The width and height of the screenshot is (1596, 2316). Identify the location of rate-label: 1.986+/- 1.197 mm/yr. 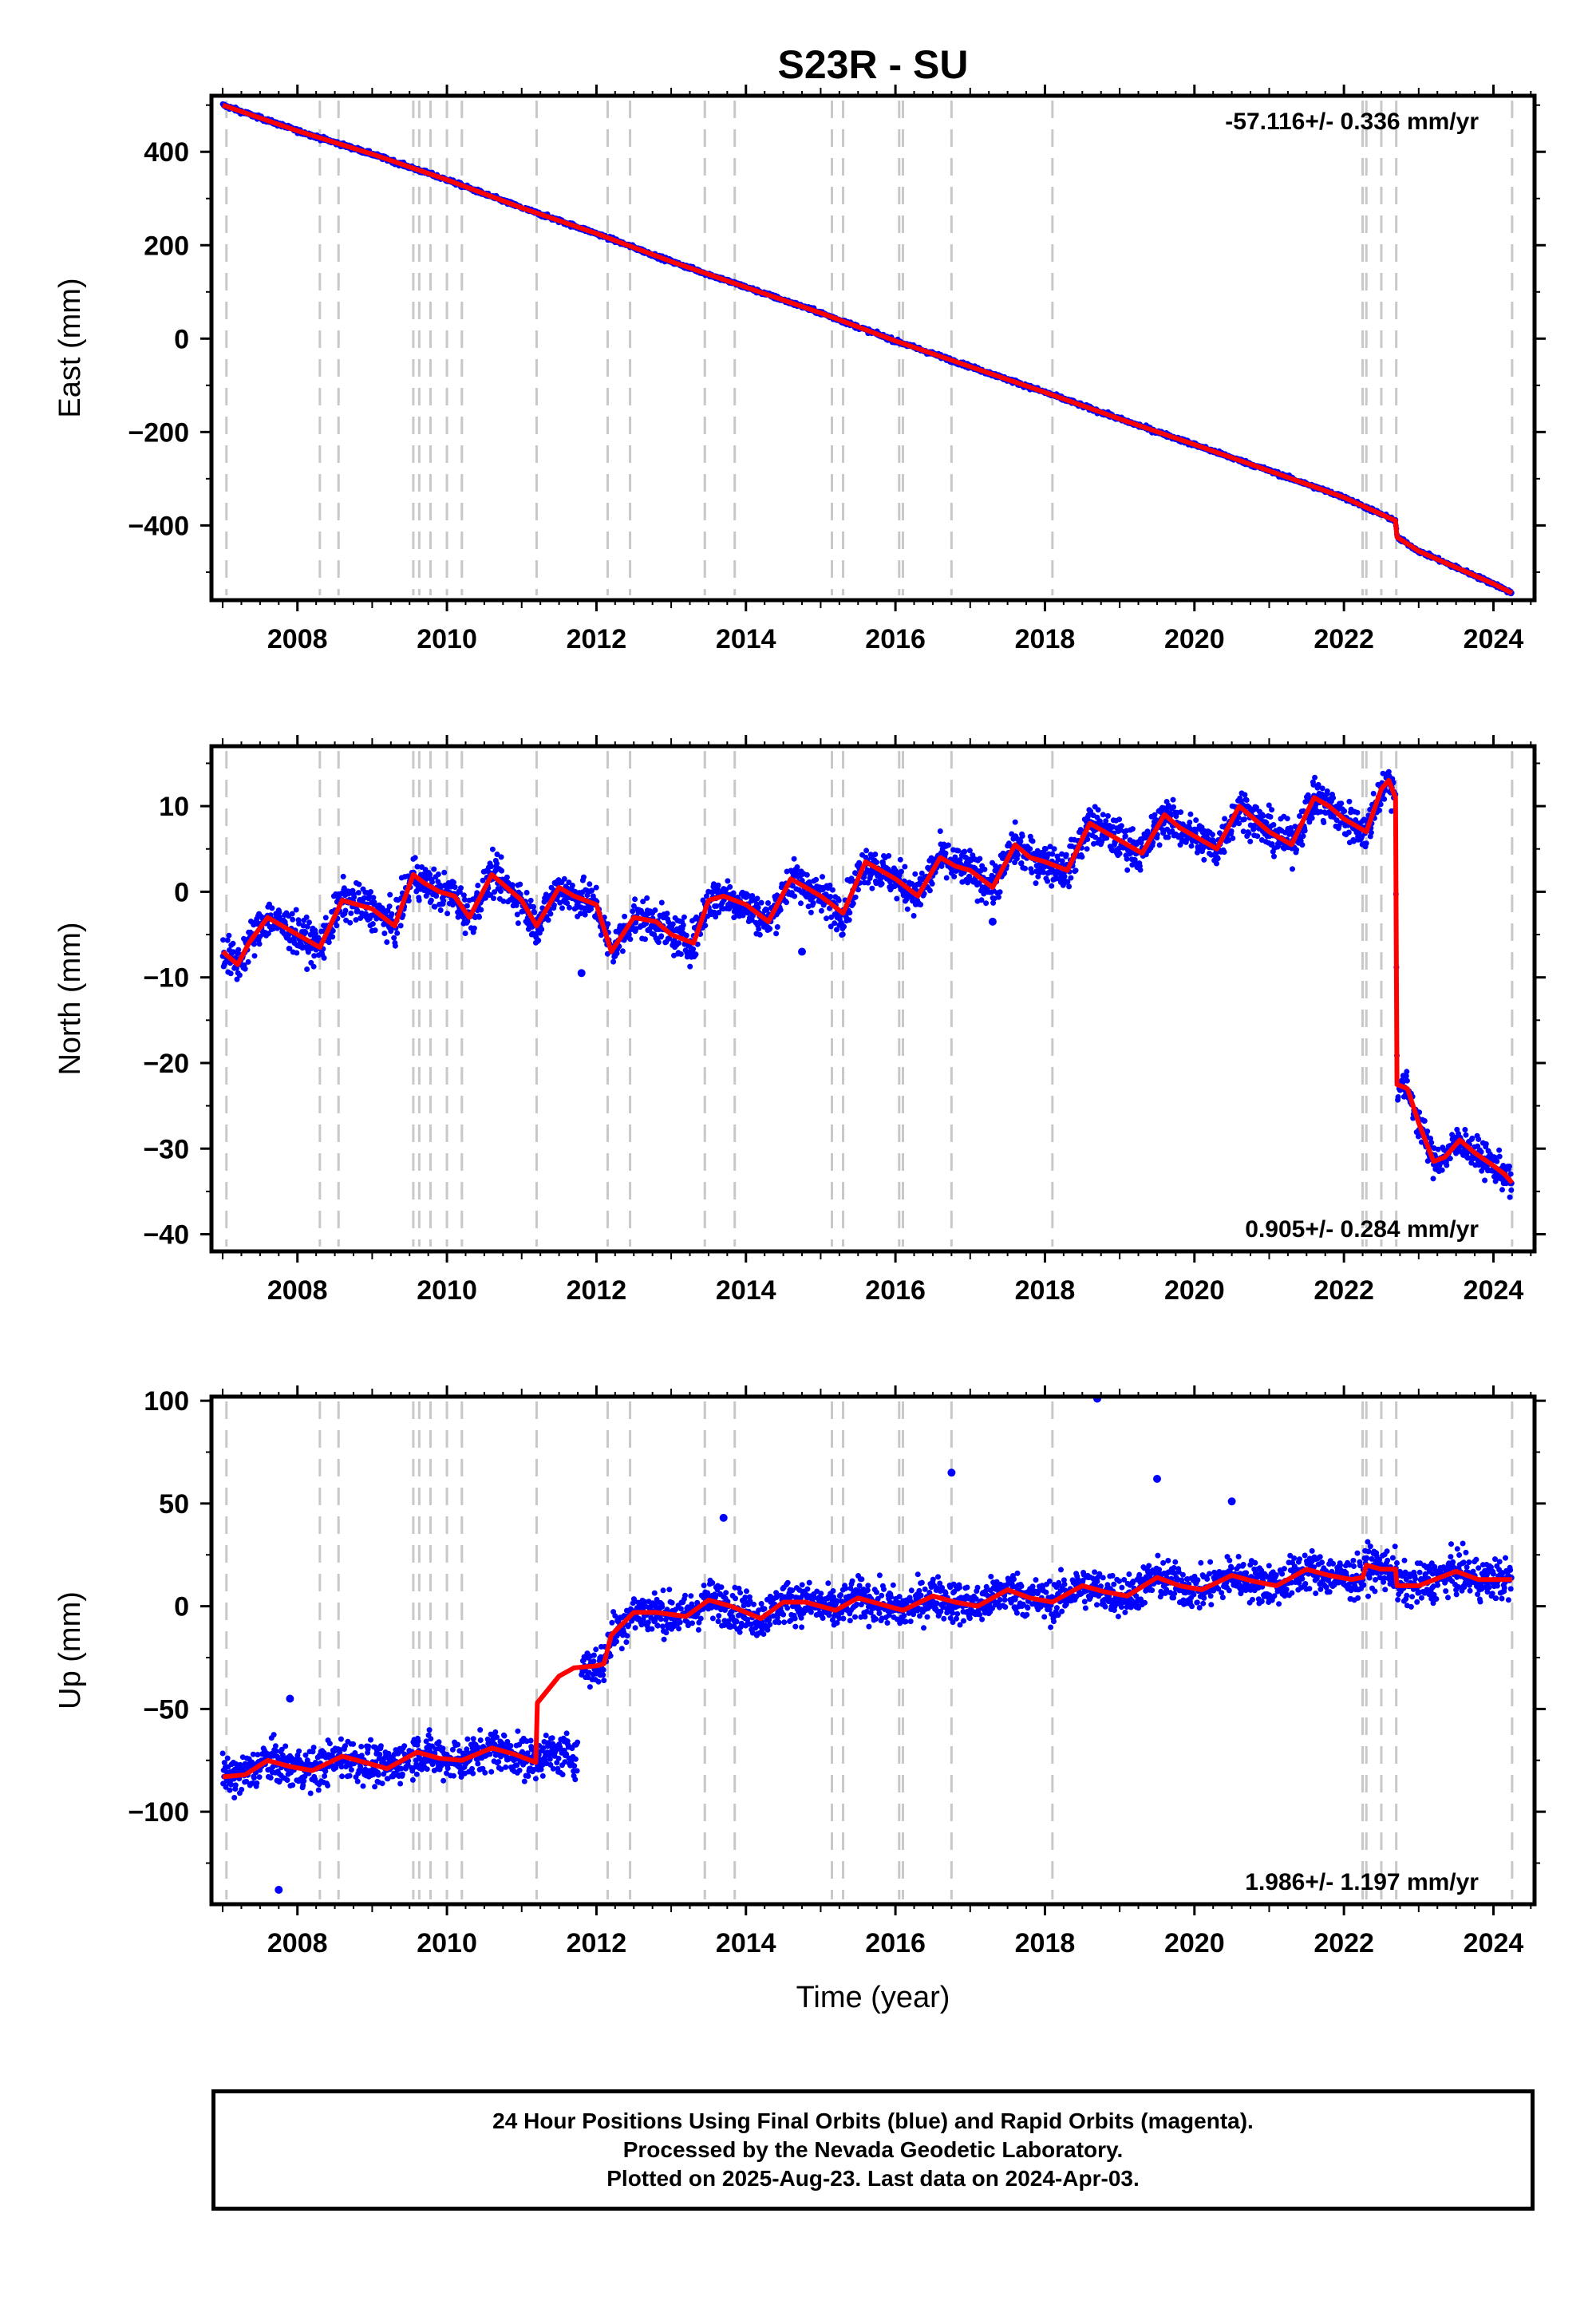
(1362, 1882).